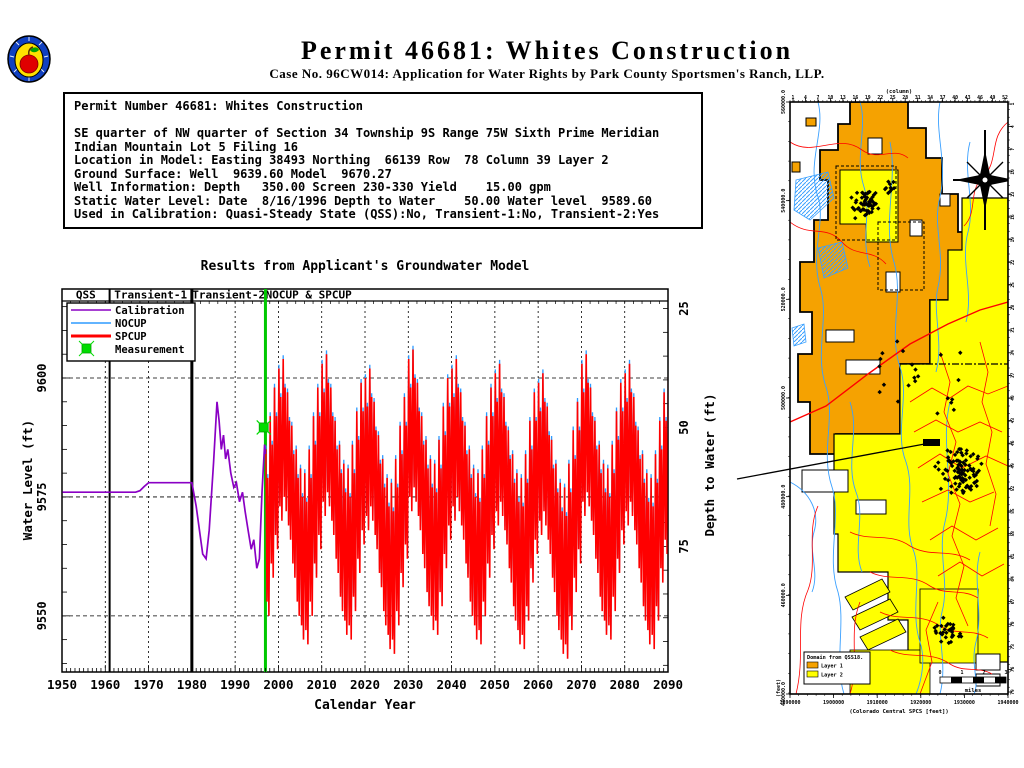  What do you see at coordinates (799, 335) in the screenshot?
I see `hatched-lake` at bounding box center [799, 335].